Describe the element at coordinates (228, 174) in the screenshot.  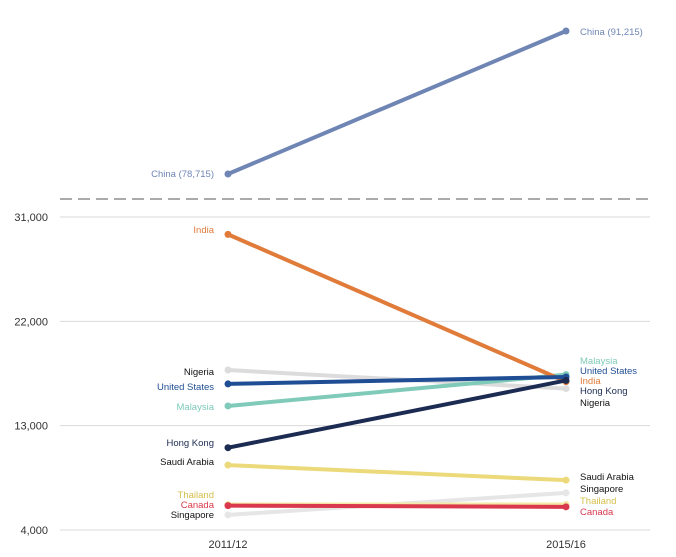
I see `point-start-china` at that location.